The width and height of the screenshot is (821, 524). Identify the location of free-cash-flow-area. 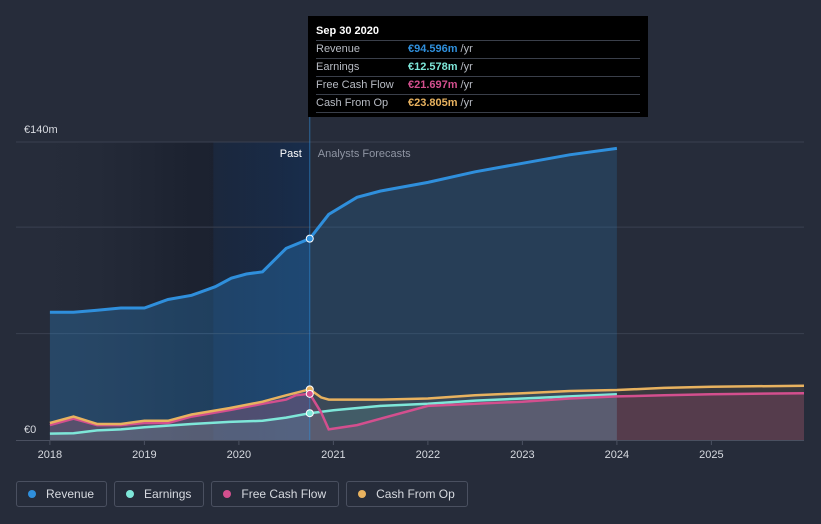
(426, 416).